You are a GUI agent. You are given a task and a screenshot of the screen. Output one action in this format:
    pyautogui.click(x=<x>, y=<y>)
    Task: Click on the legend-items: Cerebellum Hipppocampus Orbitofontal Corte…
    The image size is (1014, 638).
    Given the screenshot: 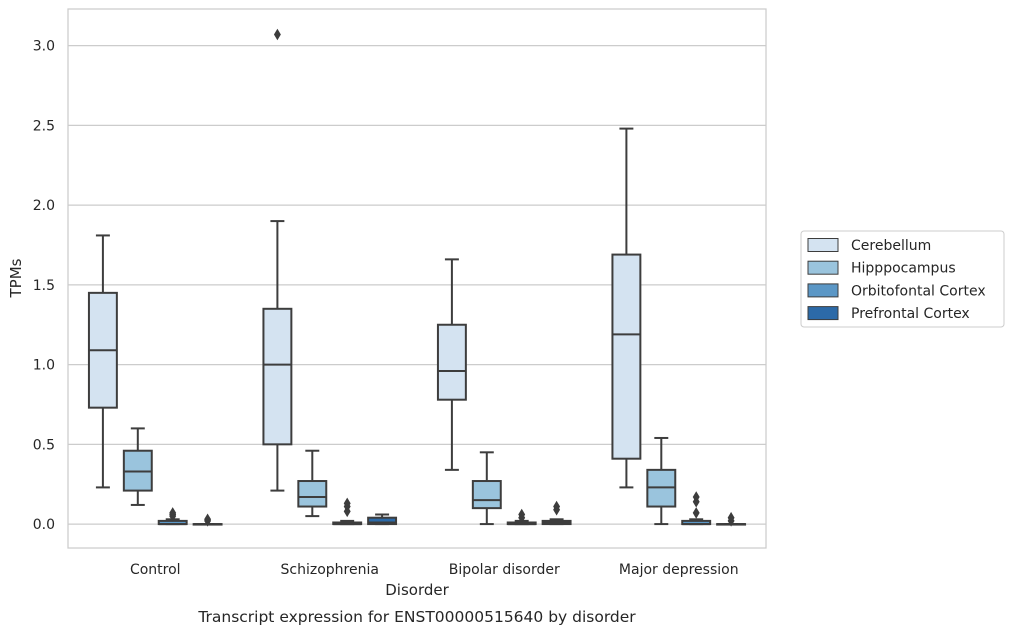 What is the action you would take?
    pyautogui.click(x=896, y=280)
    